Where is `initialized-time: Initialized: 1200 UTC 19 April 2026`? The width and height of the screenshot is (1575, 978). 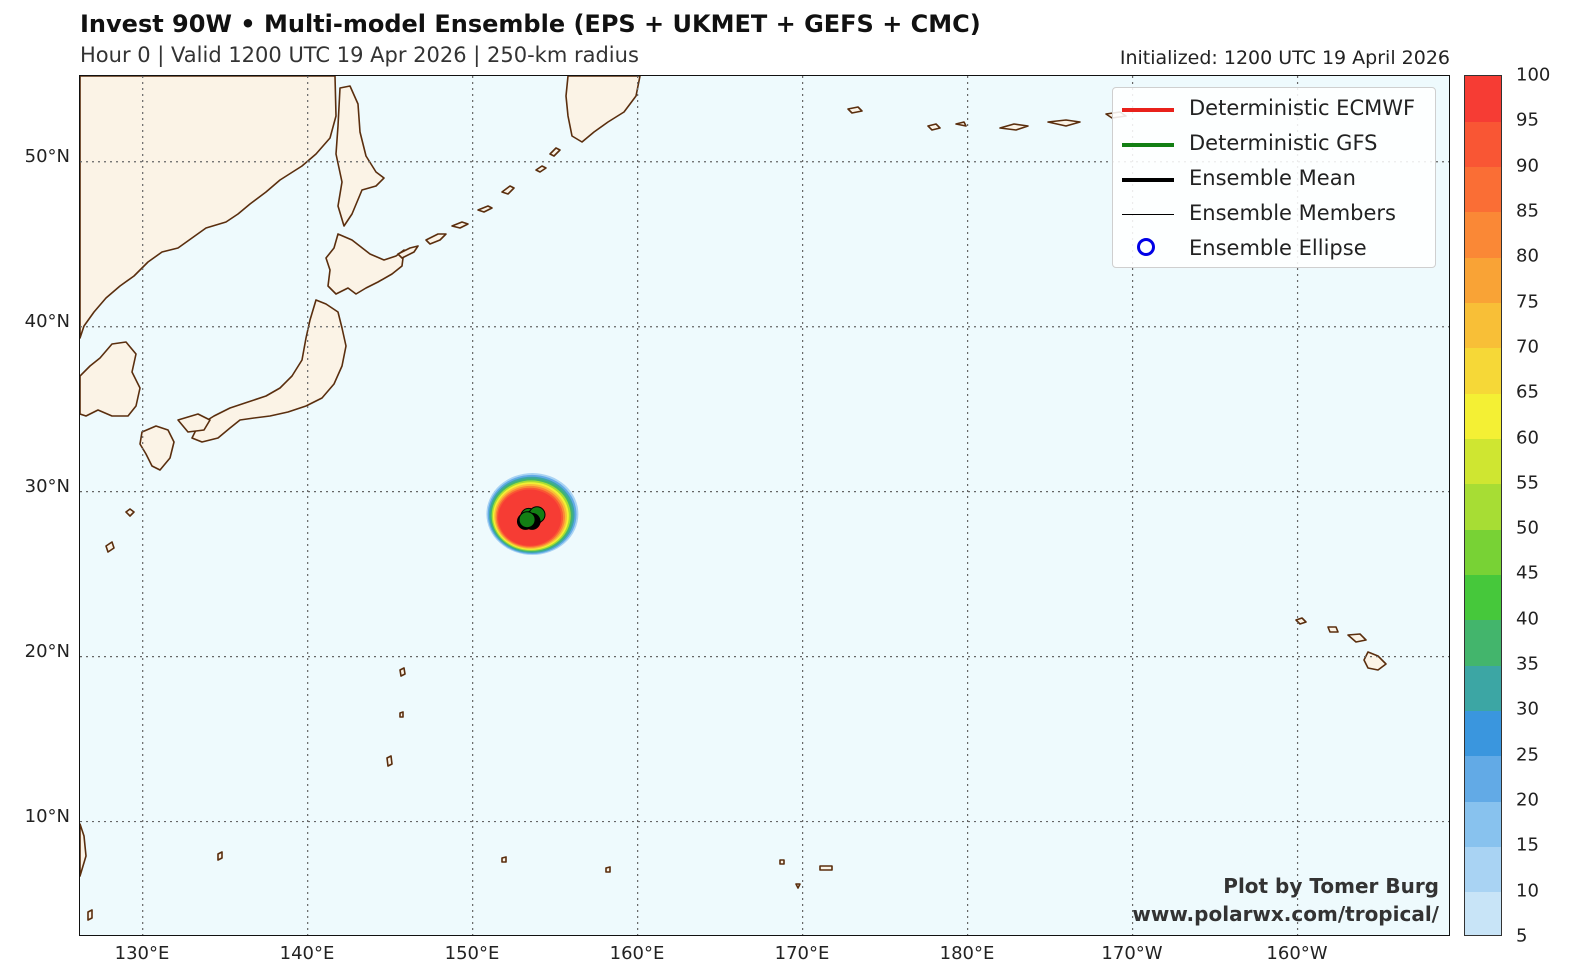 initialized-time: Initialized: 1200 UTC 19 April 2026 is located at coordinates (1284, 58).